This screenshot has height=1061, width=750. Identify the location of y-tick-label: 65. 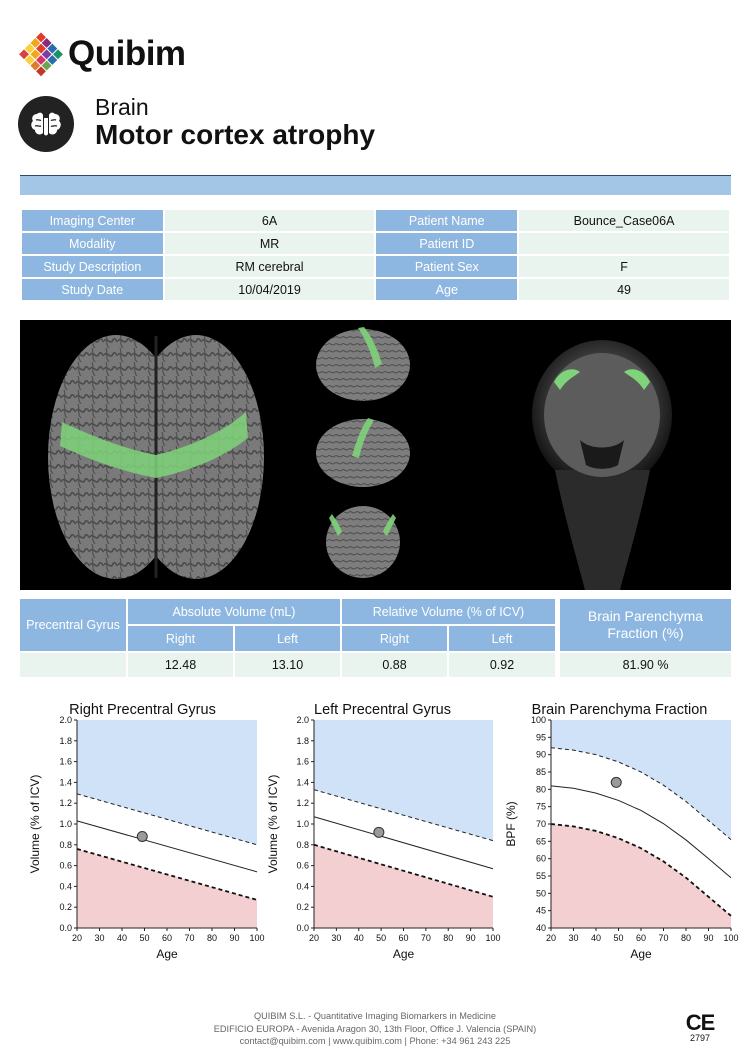
(541, 841).